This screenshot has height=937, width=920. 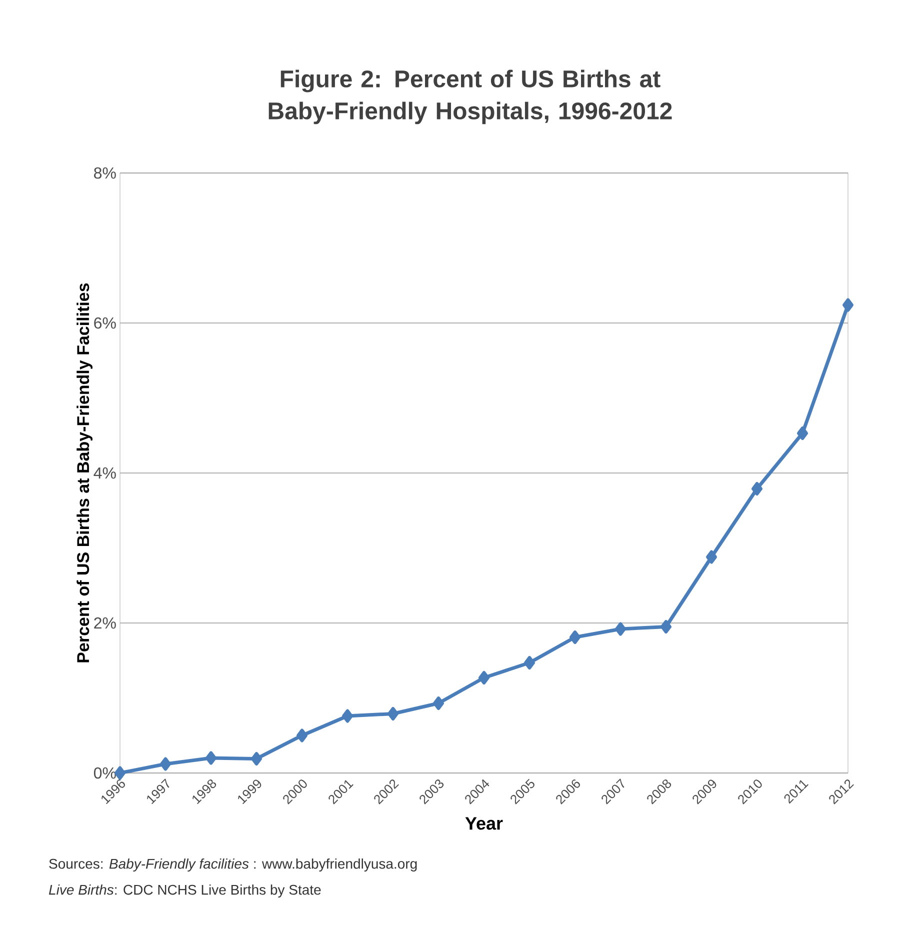 I want to click on chart-title: Figure 2: Percent of US Births at Baby-Friendly Hospitals, 1996-2012, so click(x=470, y=97).